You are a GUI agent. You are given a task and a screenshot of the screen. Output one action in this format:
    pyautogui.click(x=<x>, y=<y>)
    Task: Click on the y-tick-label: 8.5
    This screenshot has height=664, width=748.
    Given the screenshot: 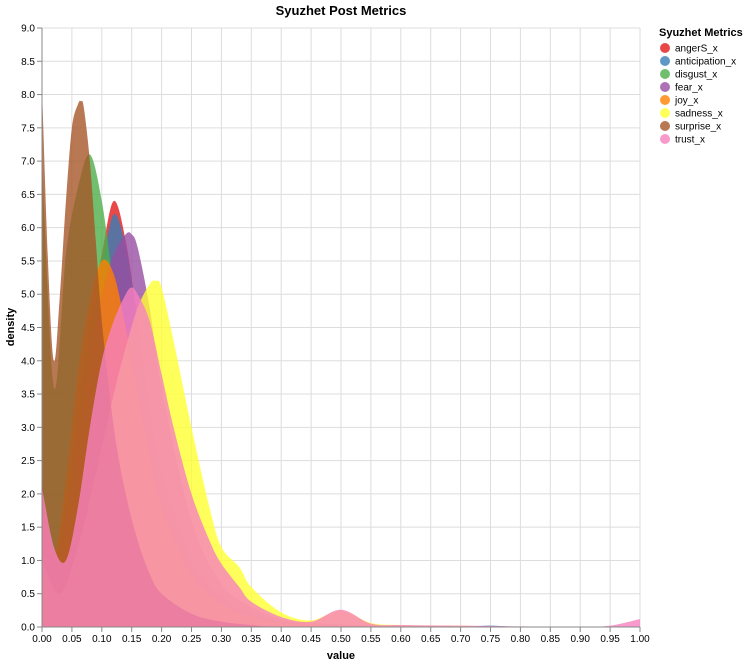 What is the action you would take?
    pyautogui.click(x=28, y=62)
    